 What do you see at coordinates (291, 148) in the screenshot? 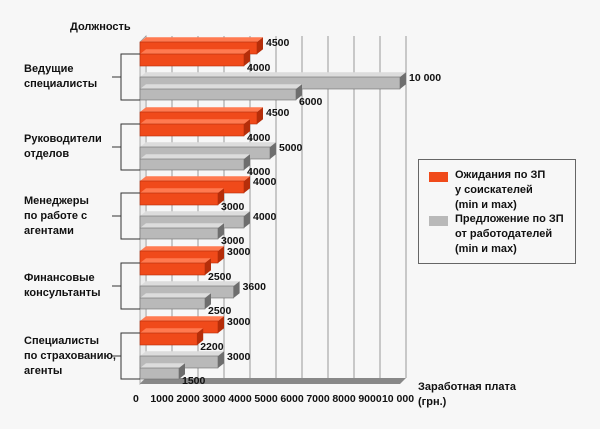
I see `data-label: 5000` at bounding box center [291, 148].